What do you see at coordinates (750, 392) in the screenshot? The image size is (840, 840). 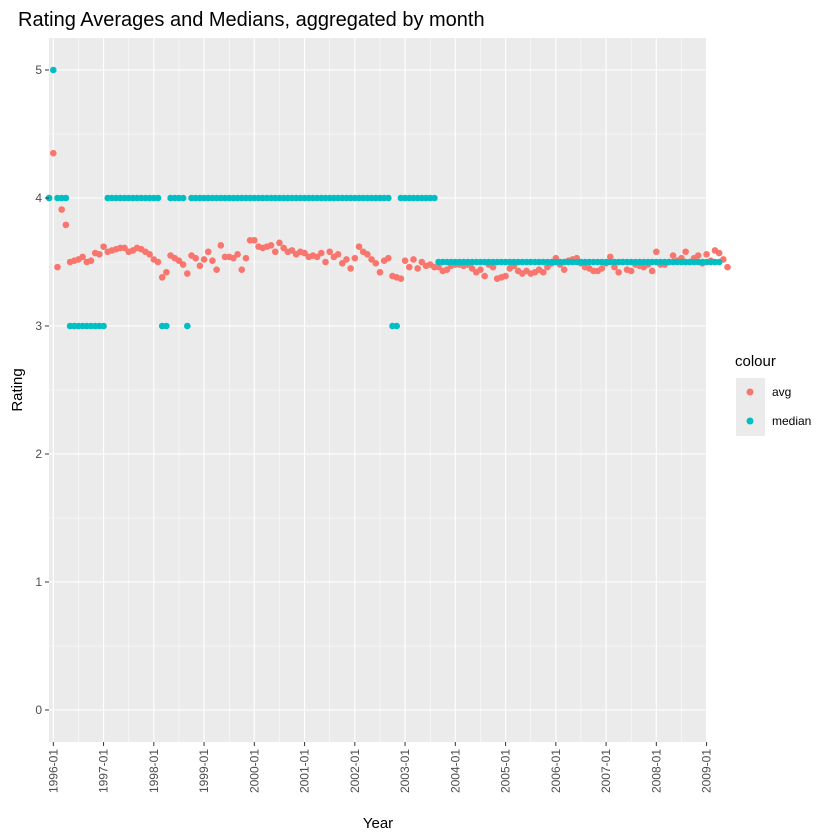 I see `legend-key-avg` at bounding box center [750, 392].